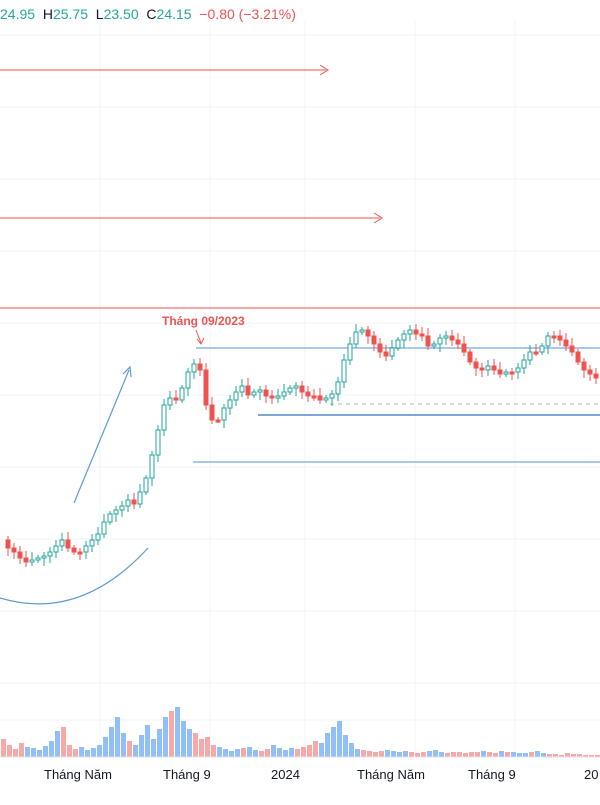  I want to click on uptrend-arrow, so click(101, 436).